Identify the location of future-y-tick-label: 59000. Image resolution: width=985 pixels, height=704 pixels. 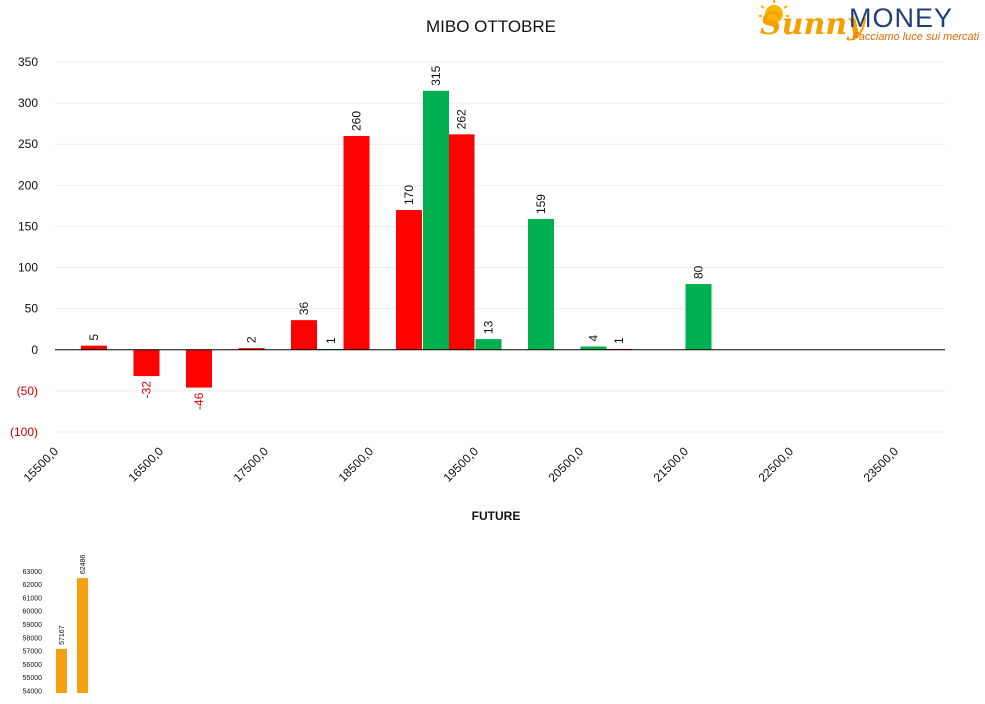
(33, 625).